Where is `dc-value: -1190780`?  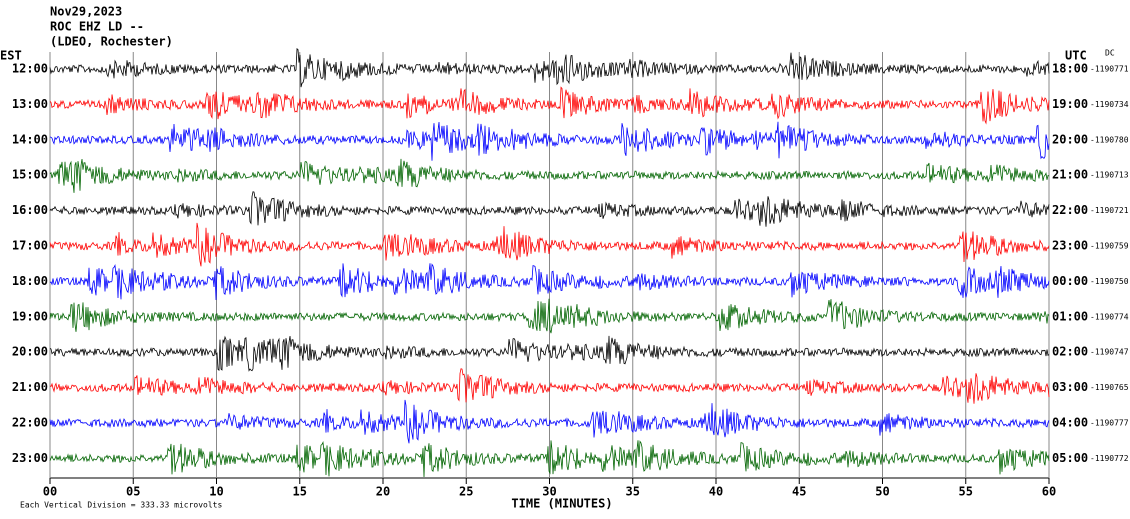
dc-value: -1190780 is located at coordinates (1109, 139).